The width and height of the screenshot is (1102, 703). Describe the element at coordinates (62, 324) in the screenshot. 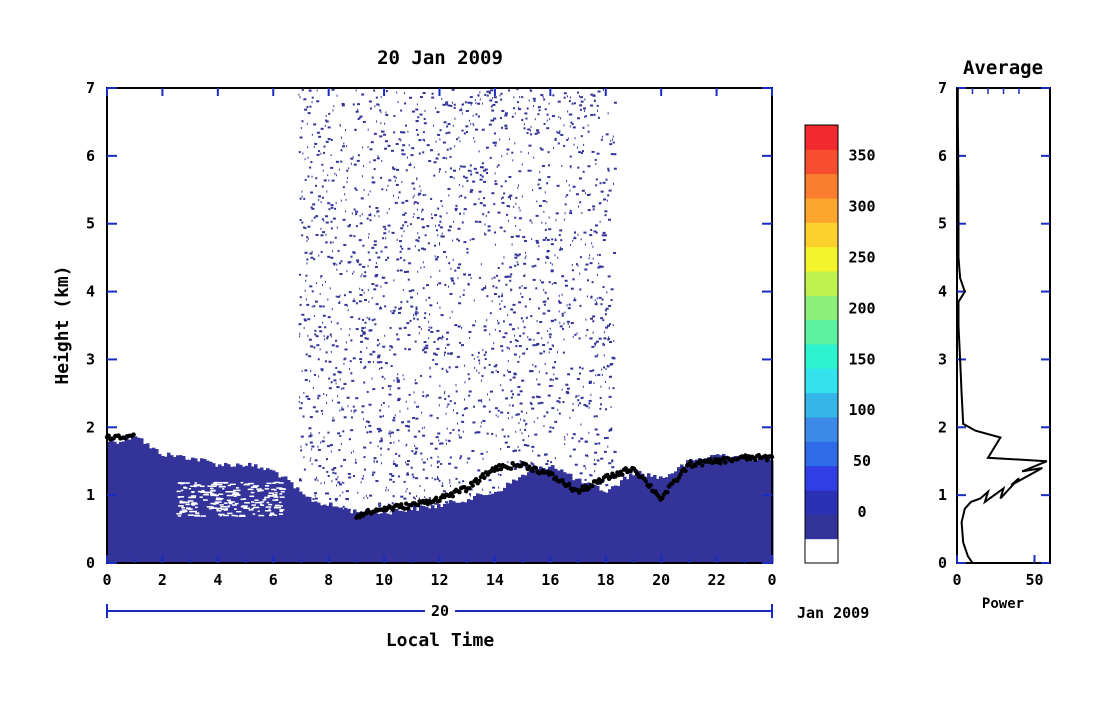

I see `y-axis-label: Height (km)` at that location.